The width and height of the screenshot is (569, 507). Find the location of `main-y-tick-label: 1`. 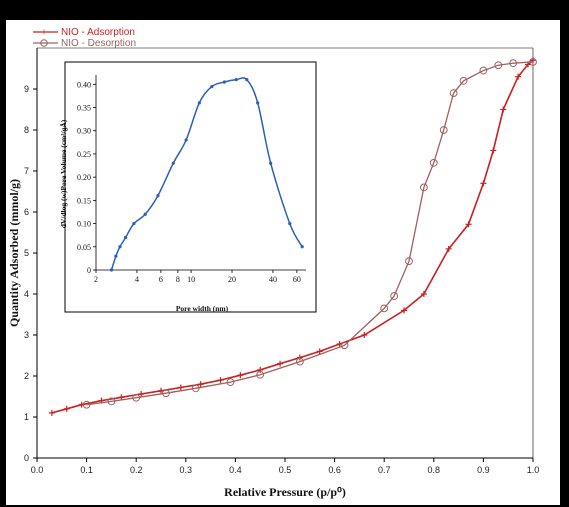

main-y-tick-label: 1 is located at coordinates (26, 417).